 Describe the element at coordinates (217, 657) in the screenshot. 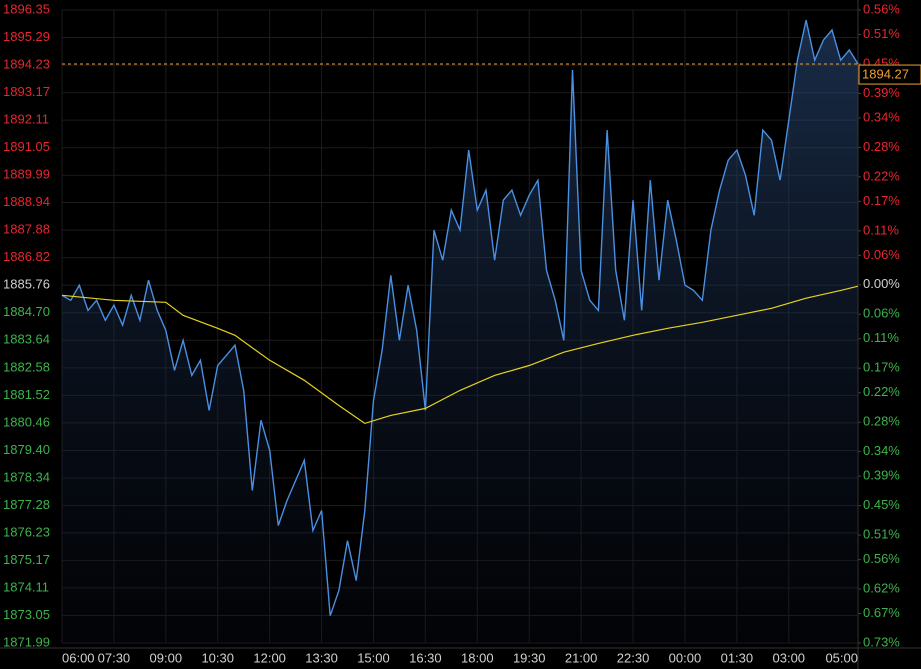

I see `x-tick-label: 10:30` at that location.